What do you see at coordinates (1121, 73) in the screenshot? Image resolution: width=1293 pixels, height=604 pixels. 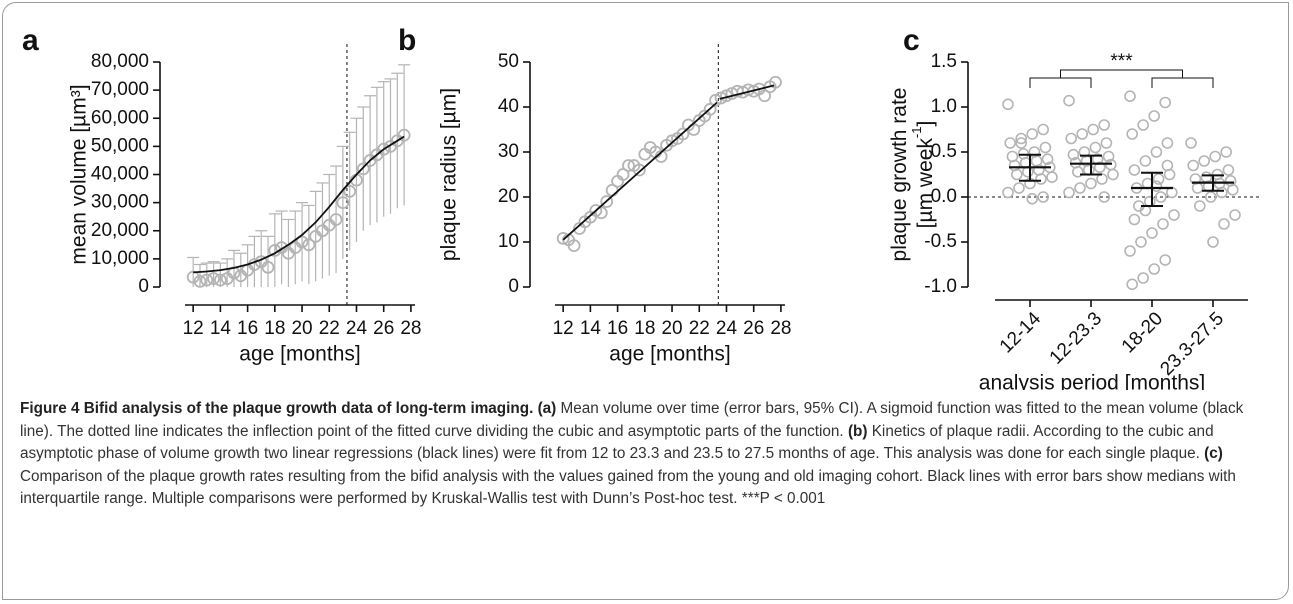 I see `significance-bracket` at bounding box center [1121, 73].